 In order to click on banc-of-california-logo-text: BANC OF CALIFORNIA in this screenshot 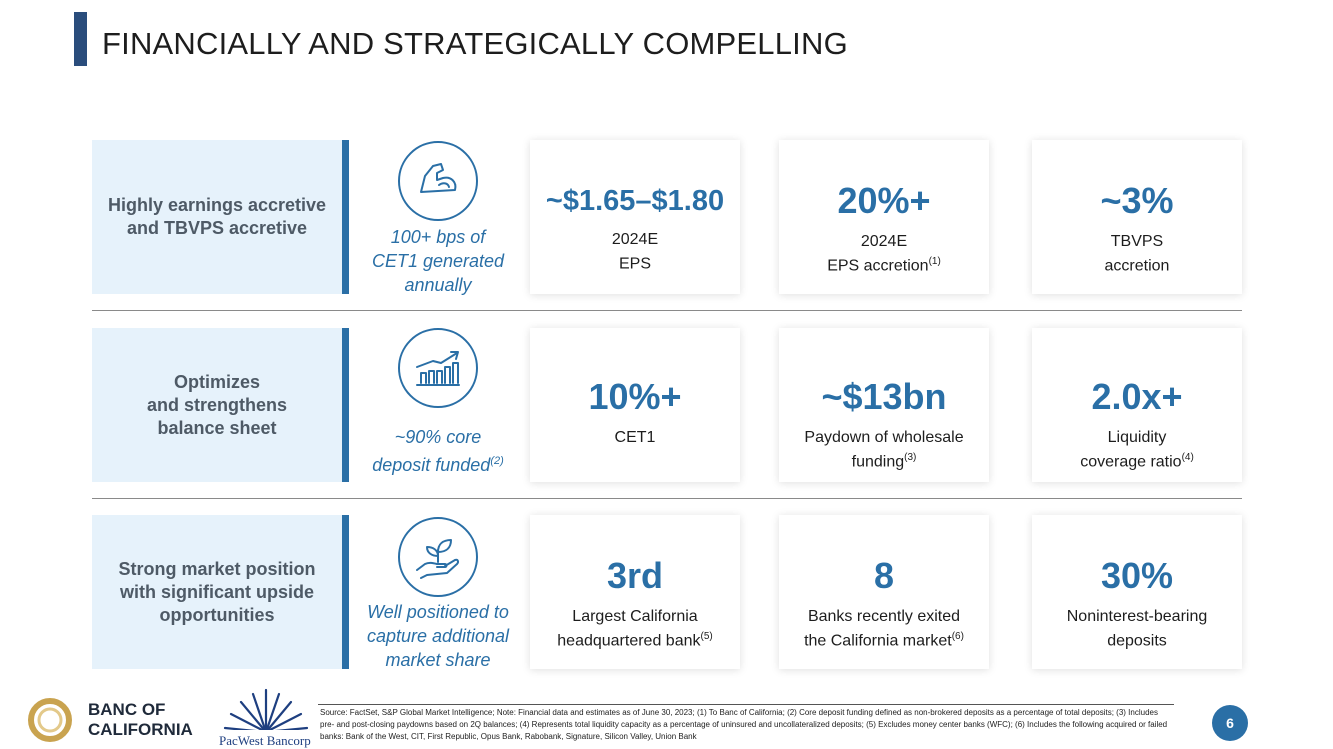, I will do `click(140, 720)`.